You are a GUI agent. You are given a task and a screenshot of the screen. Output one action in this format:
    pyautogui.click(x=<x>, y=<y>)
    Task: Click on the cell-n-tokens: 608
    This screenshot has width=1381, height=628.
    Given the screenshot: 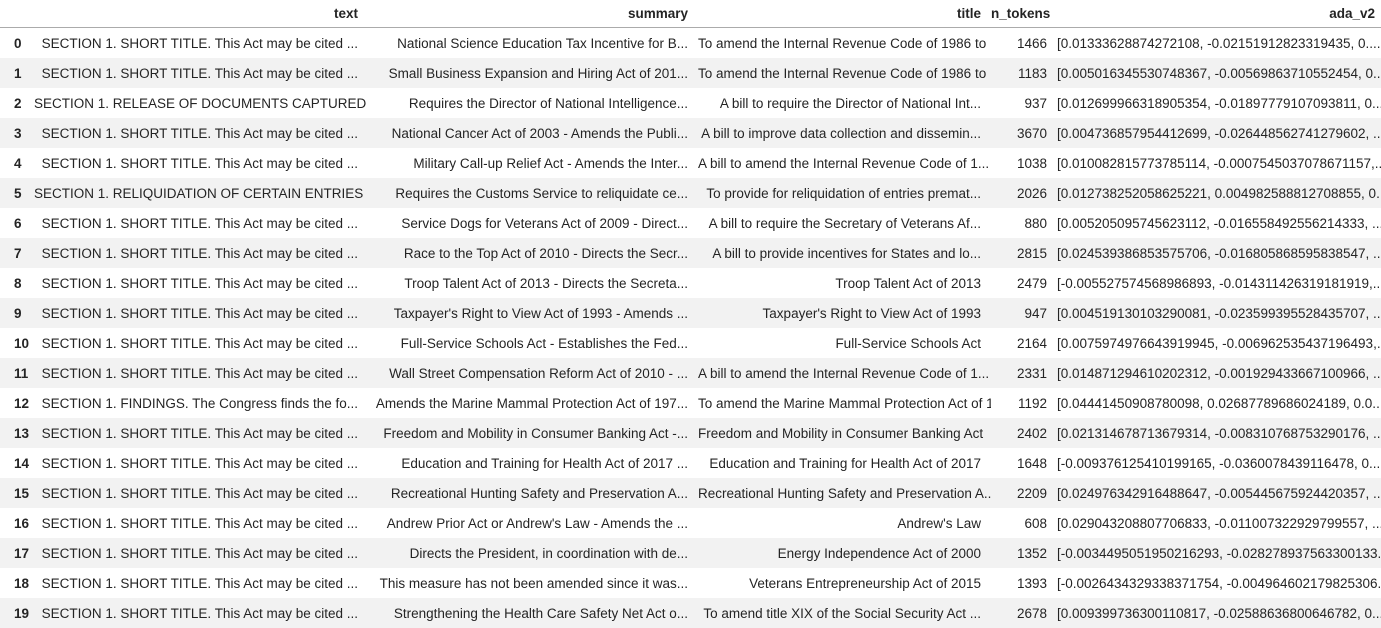 What is the action you would take?
    pyautogui.click(x=1035, y=523)
    